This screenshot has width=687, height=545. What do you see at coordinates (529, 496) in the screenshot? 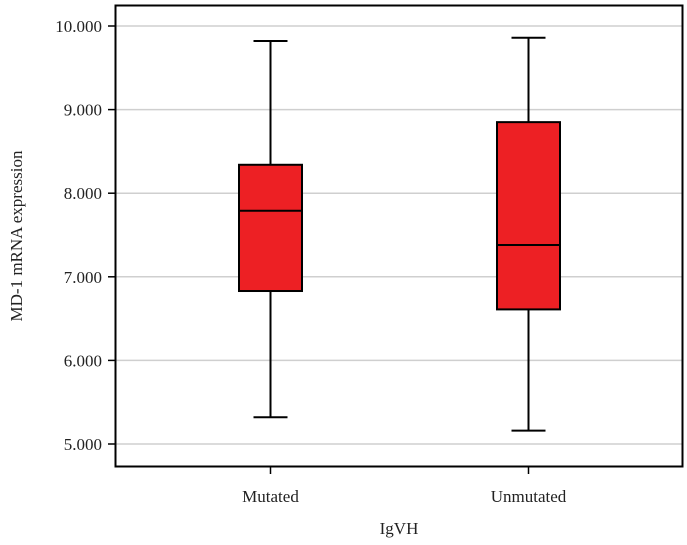
I see `x-tick-label: Unmutated` at bounding box center [529, 496].